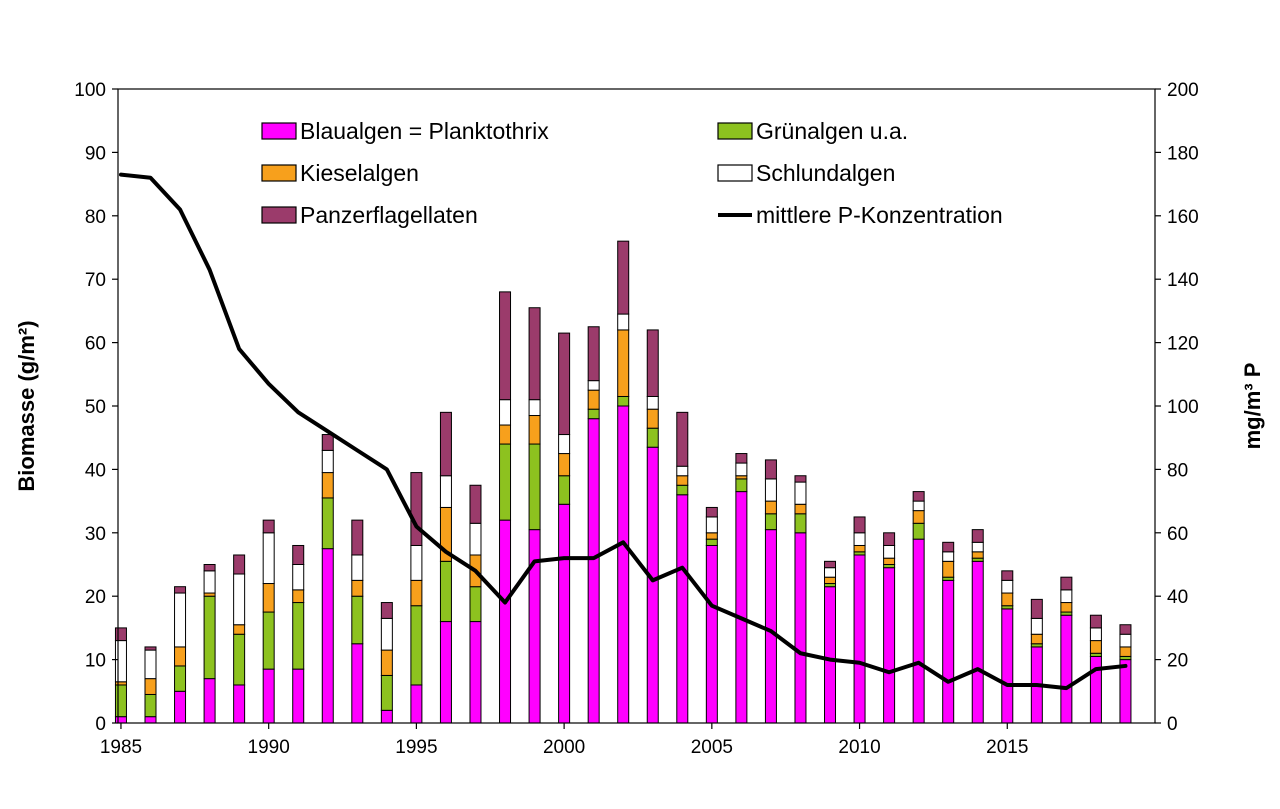 The width and height of the screenshot is (1280, 809). What do you see at coordinates (1177, 470) in the screenshot?
I see `right-tick-label: 80` at bounding box center [1177, 470].